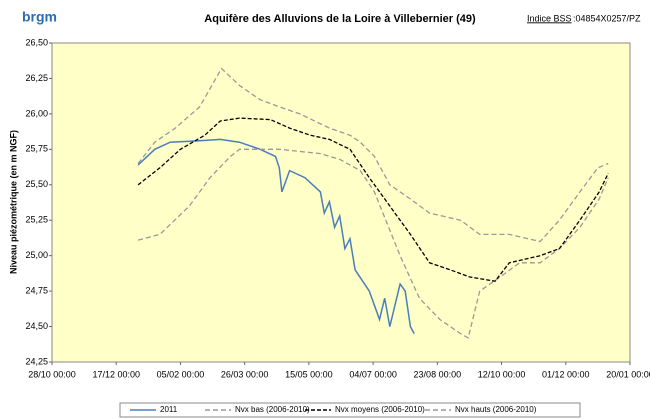 The height and width of the screenshot is (419, 650). What do you see at coordinates (36, 361) in the screenshot?
I see `y-tick-label: 24,25` at bounding box center [36, 361].